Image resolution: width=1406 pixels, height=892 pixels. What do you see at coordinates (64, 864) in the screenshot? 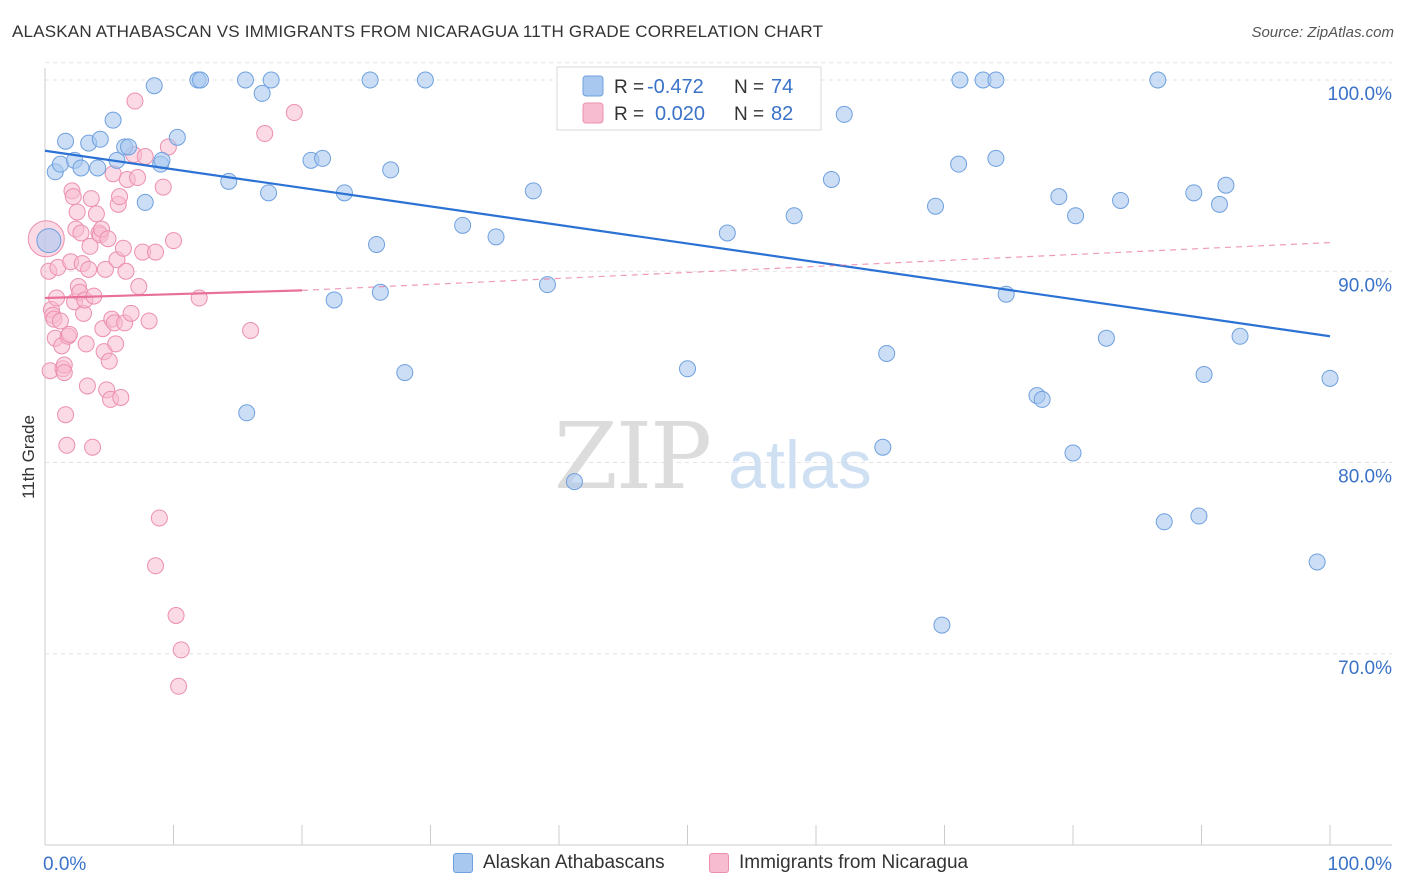
I see `x-tick-label-min: 0.0%` at bounding box center [64, 864].